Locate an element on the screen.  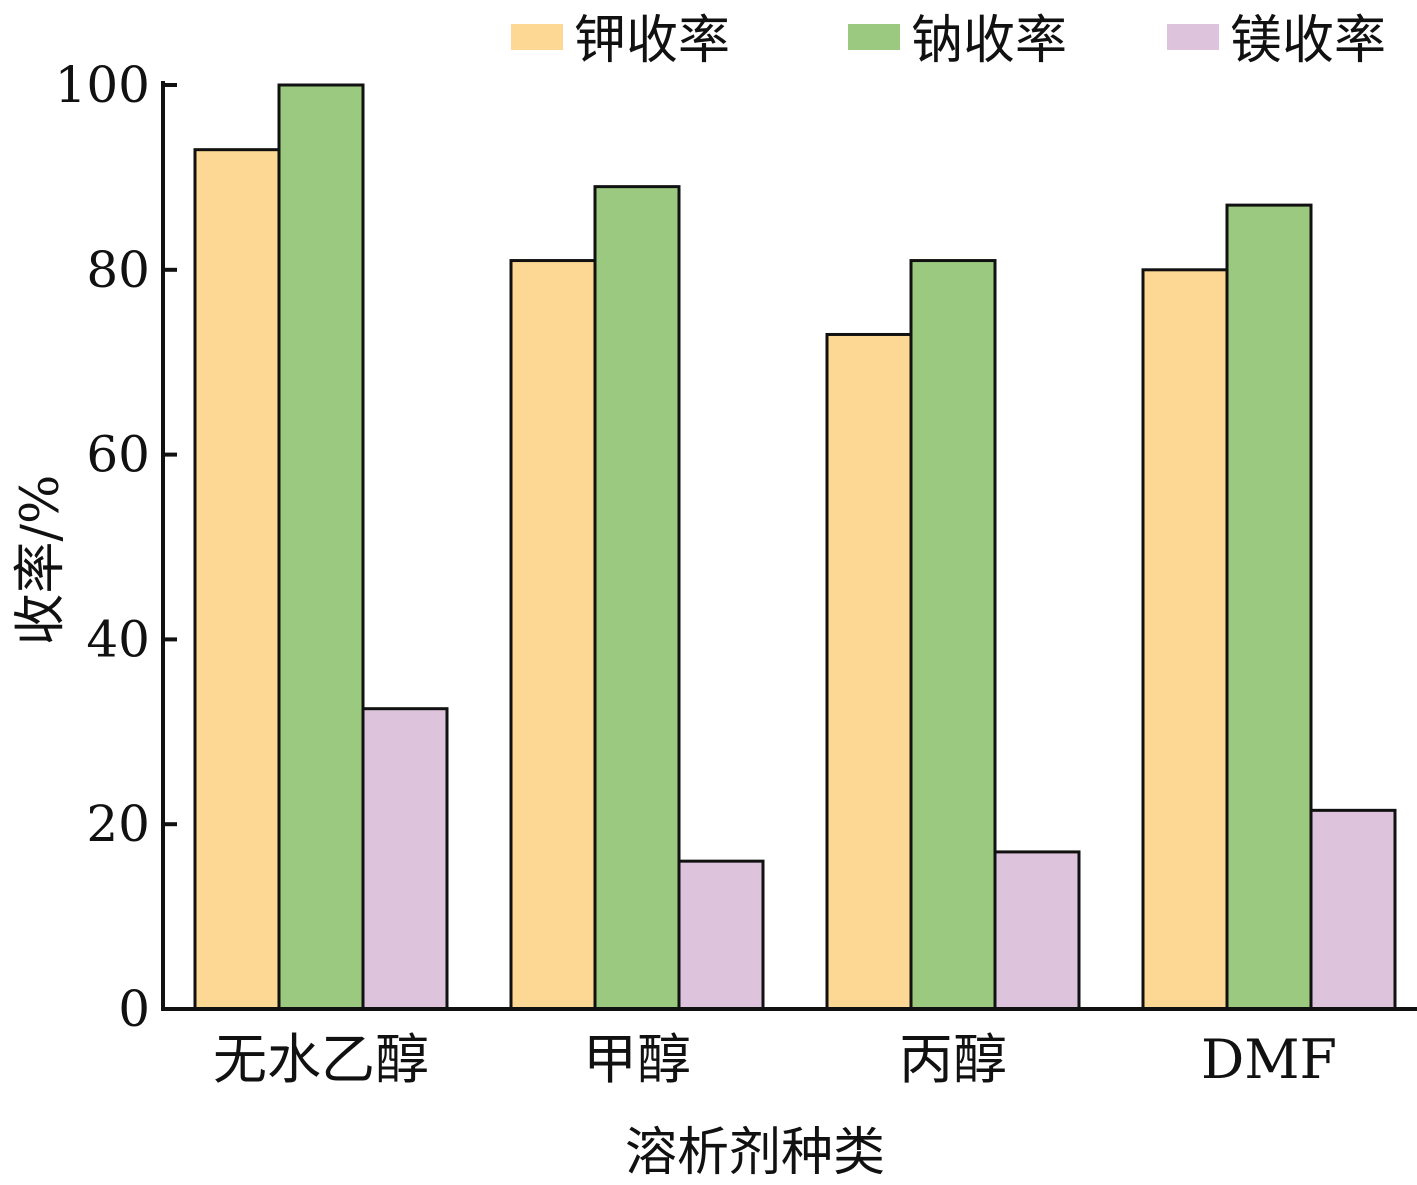
x-category-label: 丙醇 is located at coordinates (953, 1059).